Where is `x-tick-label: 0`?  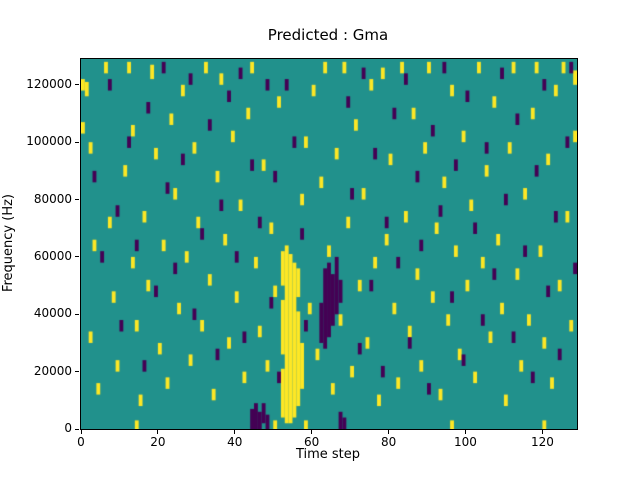 x-tick-label: 0 is located at coordinates (81, 442).